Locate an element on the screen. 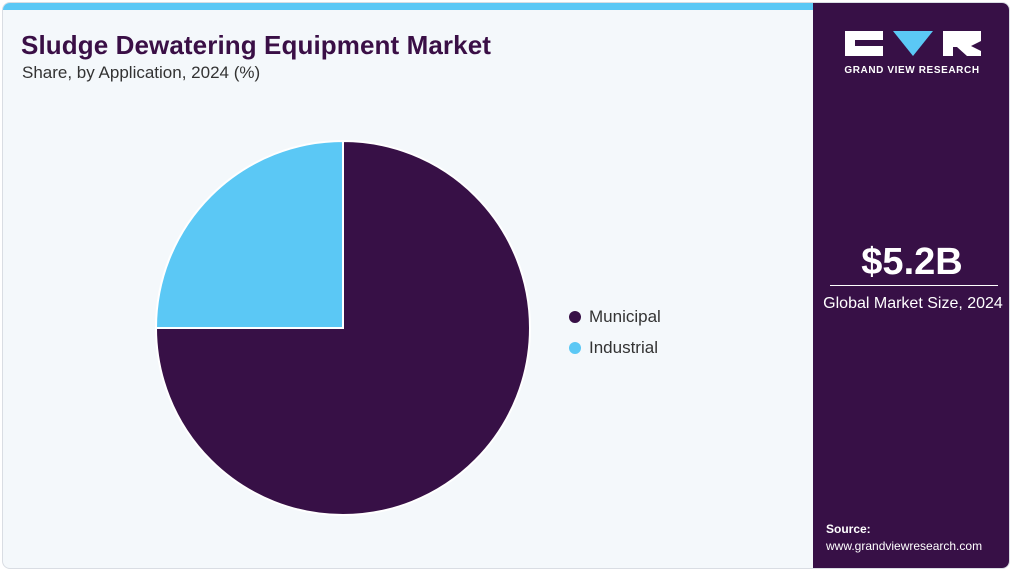 The image size is (1013, 572). legend-item-municipal: Municipal is located at coordinates (615, 316).